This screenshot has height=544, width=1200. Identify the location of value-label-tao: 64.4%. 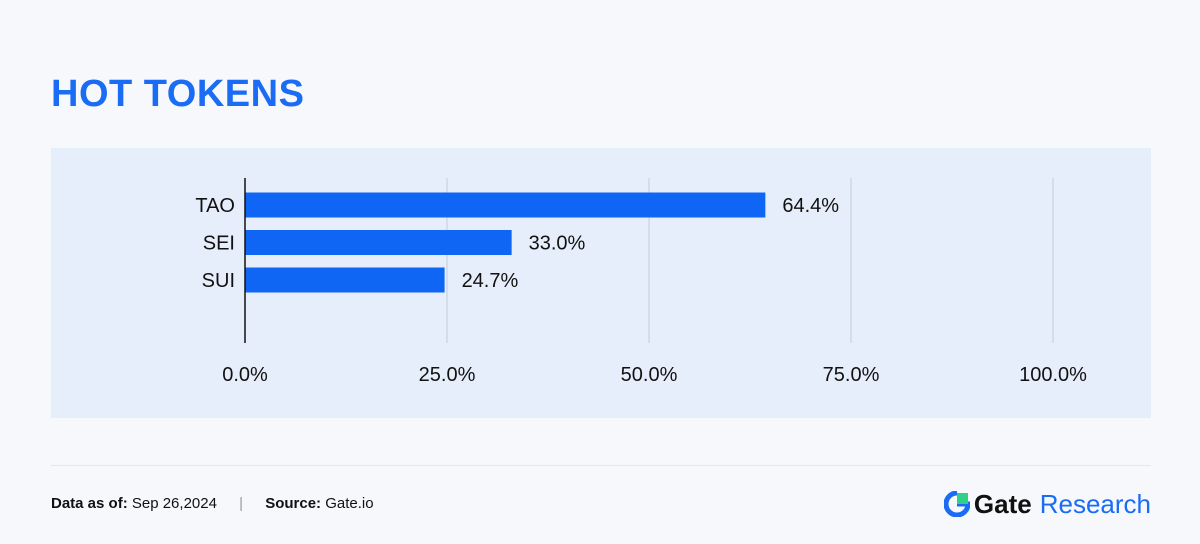
(810, 206).